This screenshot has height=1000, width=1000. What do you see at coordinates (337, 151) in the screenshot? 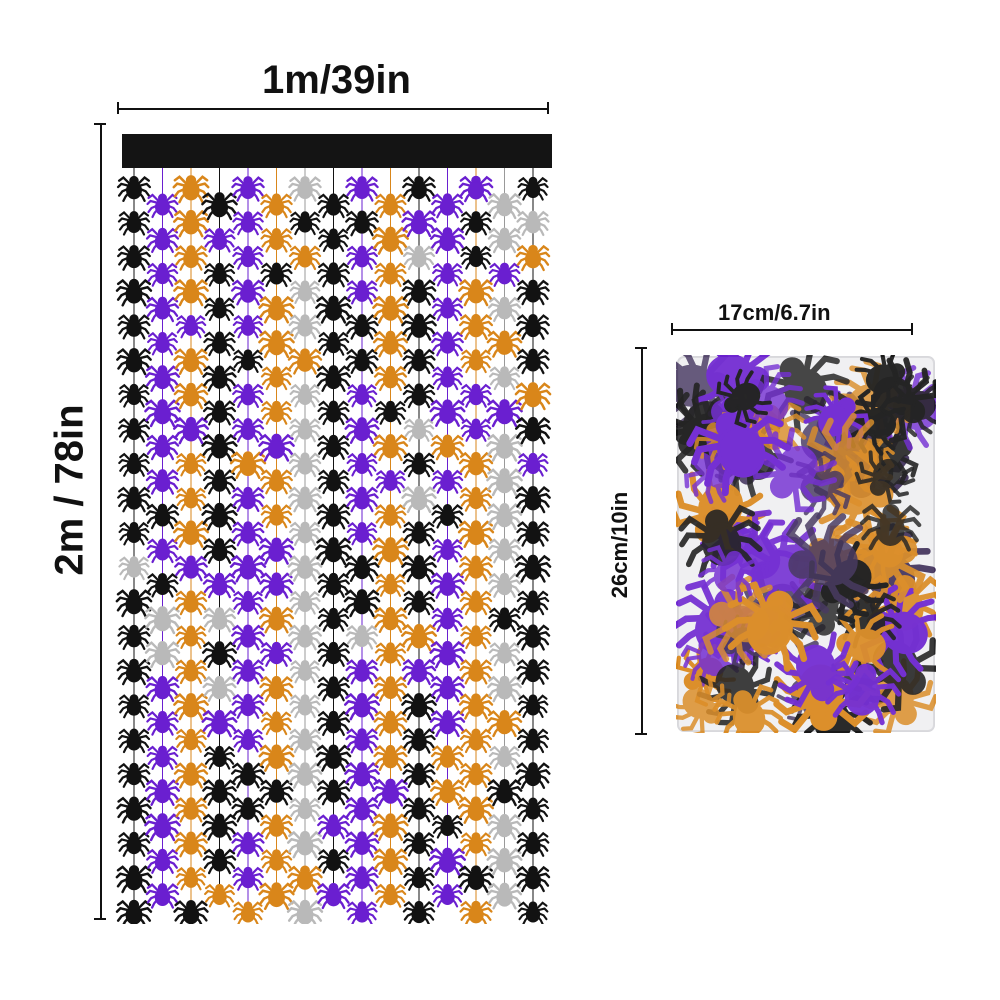
I see `curtain-header-strip` at bounding box center [337, 151].